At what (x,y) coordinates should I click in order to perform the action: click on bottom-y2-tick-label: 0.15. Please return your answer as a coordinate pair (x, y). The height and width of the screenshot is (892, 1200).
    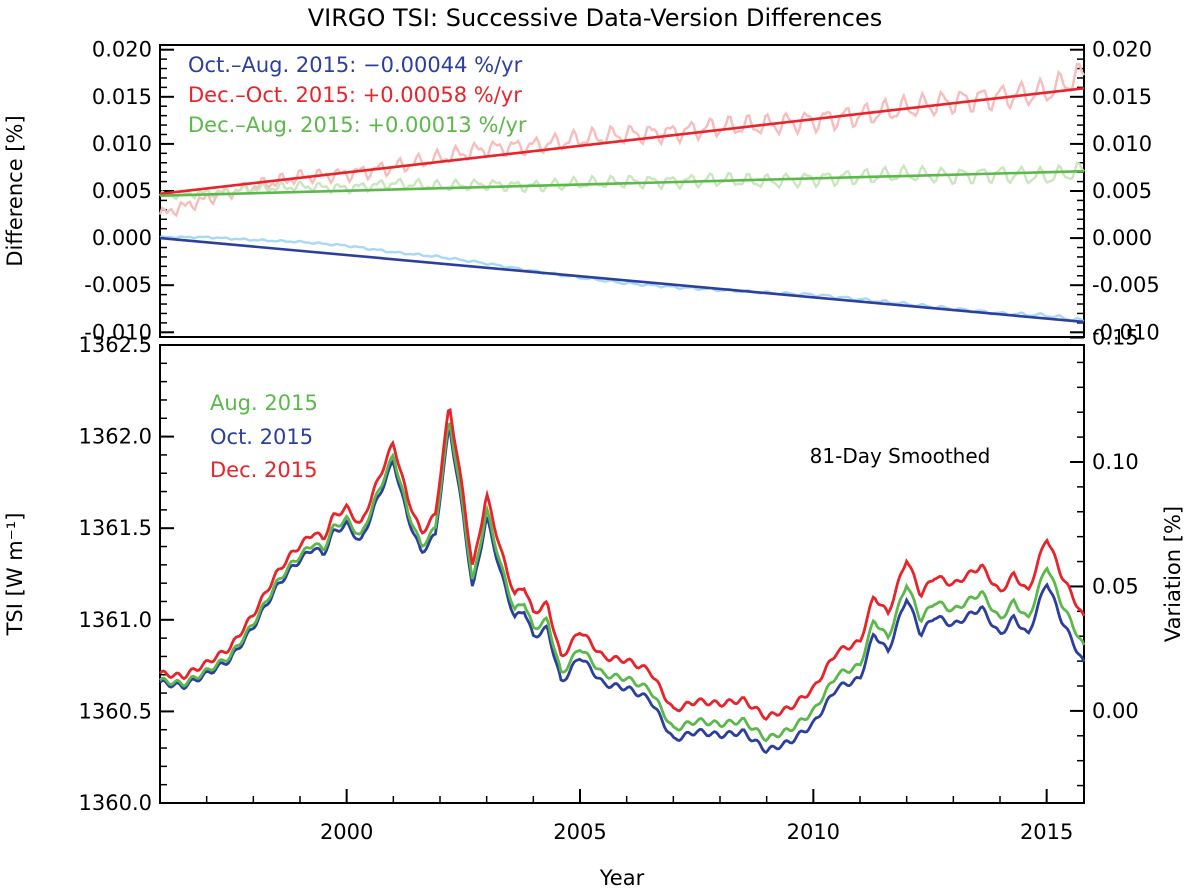
    Looking at the image, I should click on (1115, 338).